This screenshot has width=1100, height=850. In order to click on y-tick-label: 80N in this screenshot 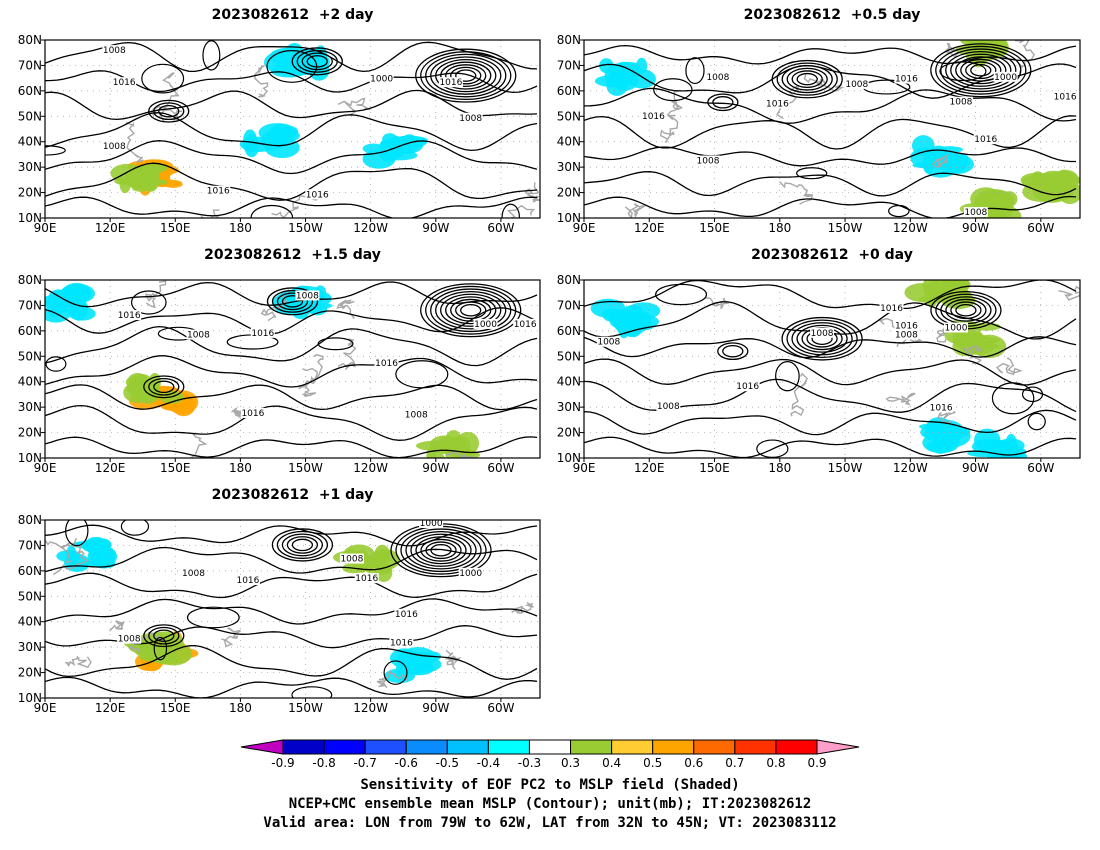, I will do `click(30, 280)`.